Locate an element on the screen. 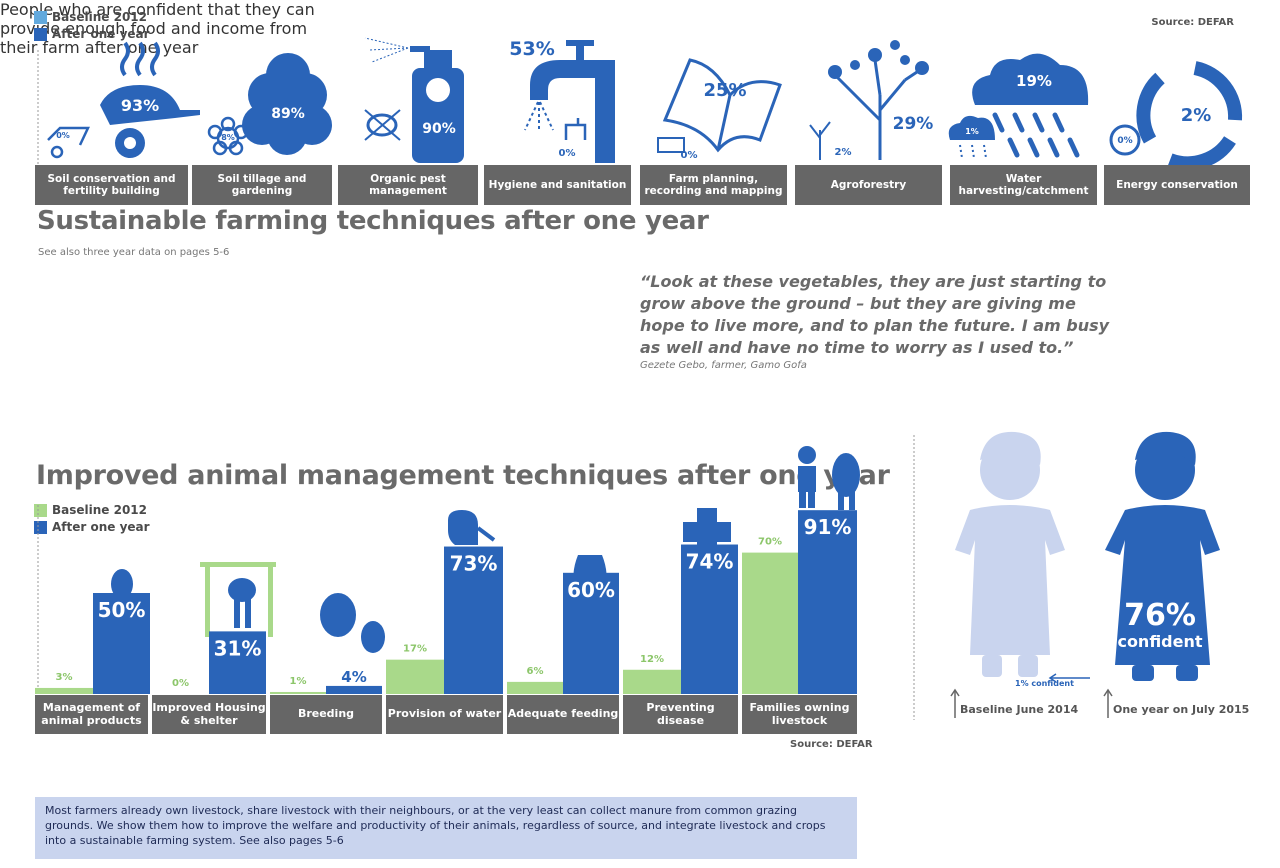 The image size is (1280, 868). animal-category-3: Breeding is located at coordinates (326, 714).